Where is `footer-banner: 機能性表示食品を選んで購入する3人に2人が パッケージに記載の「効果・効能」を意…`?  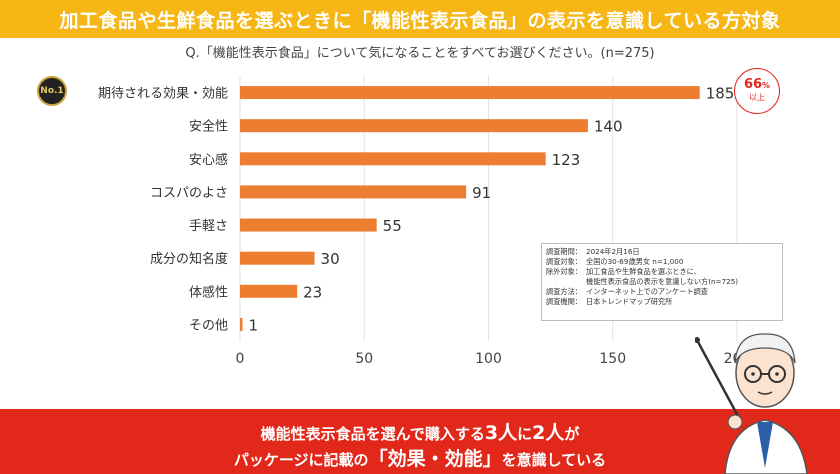
footer-banner: 機能性表示食品を選んで購入する3人に2人が パッケージに記載の「効果・効能」を意… is located at coordinates (420, 441).